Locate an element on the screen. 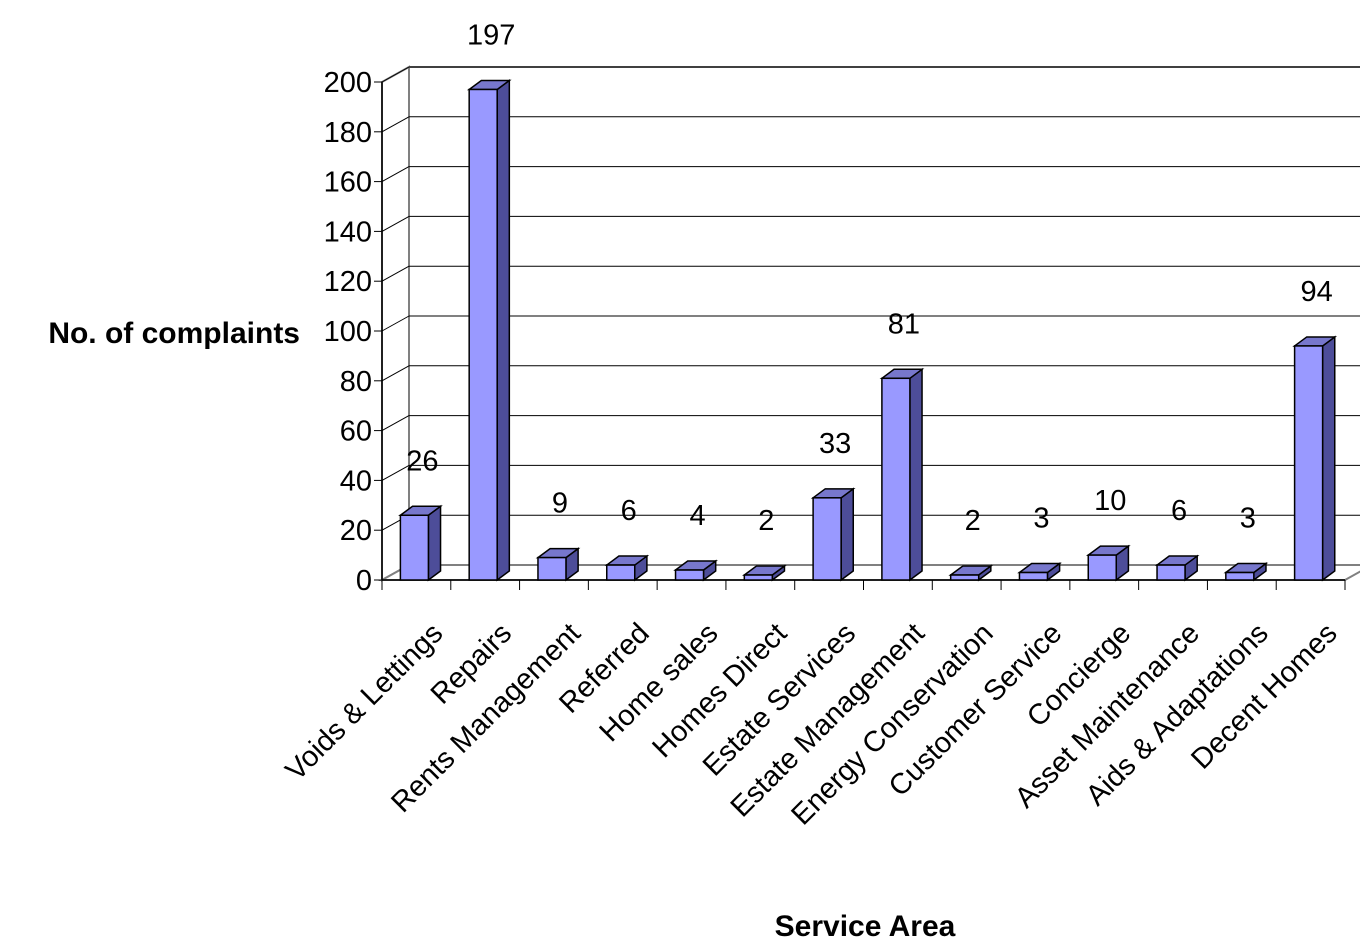  x-axis is located at coordinates (863, 584).